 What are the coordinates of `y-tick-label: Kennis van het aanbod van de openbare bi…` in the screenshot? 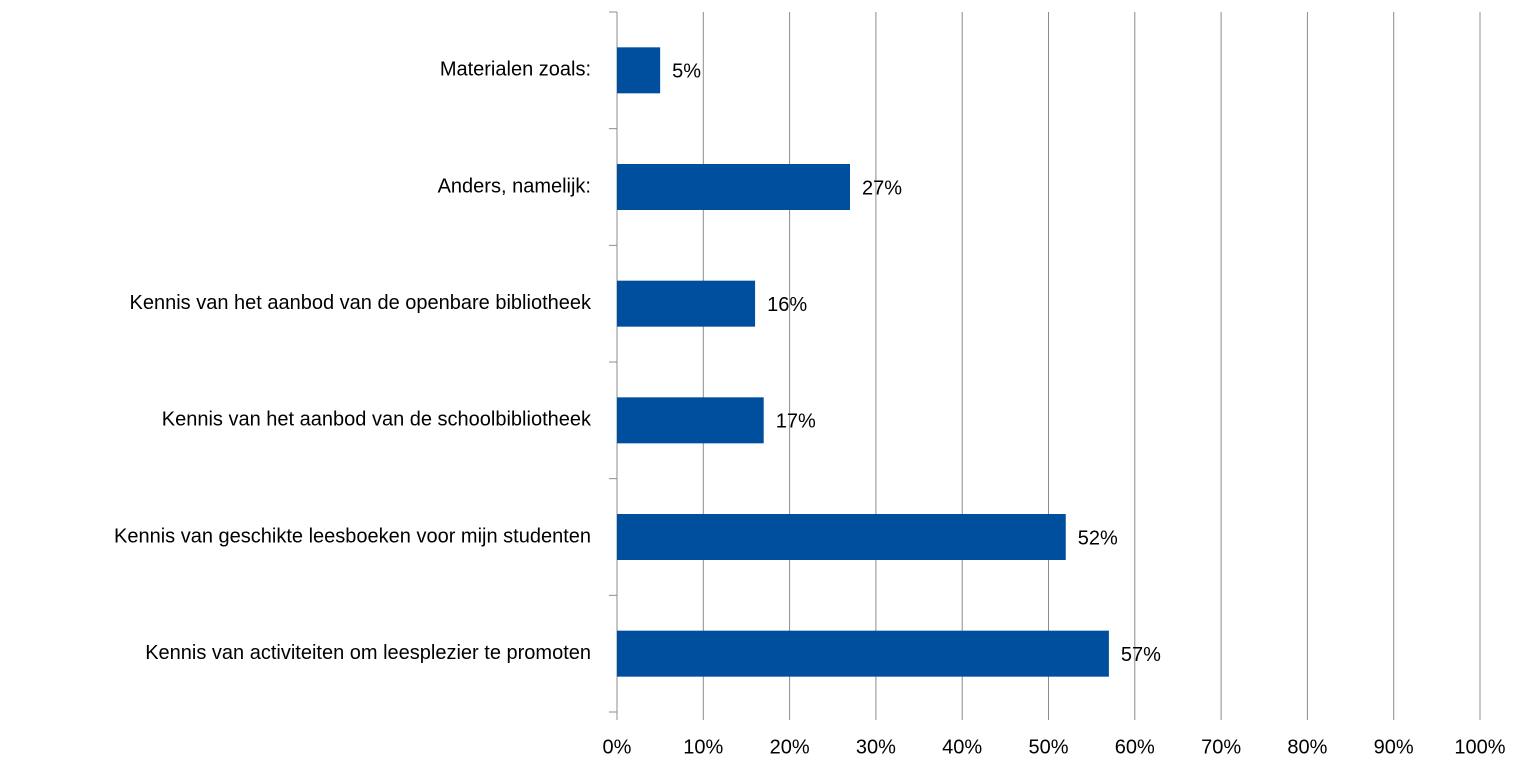 It's located at (361, 303).